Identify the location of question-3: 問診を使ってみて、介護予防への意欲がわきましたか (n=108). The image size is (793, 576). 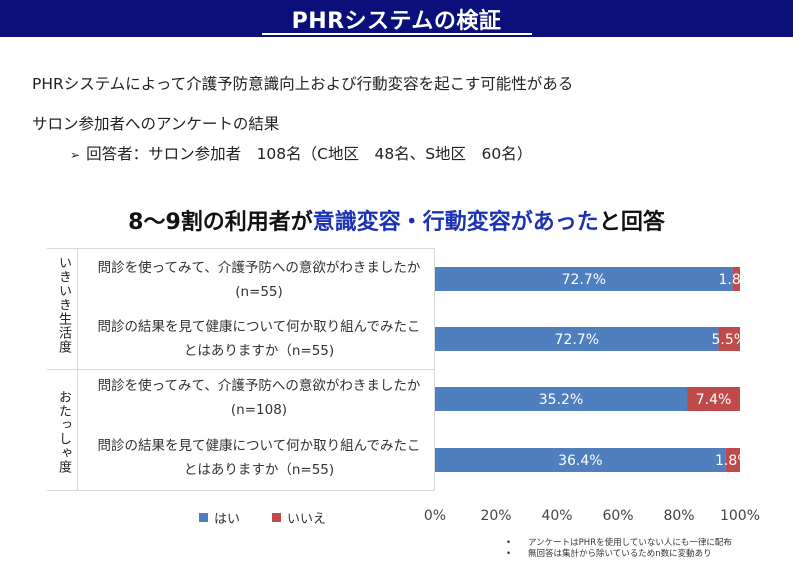
(259, 398).